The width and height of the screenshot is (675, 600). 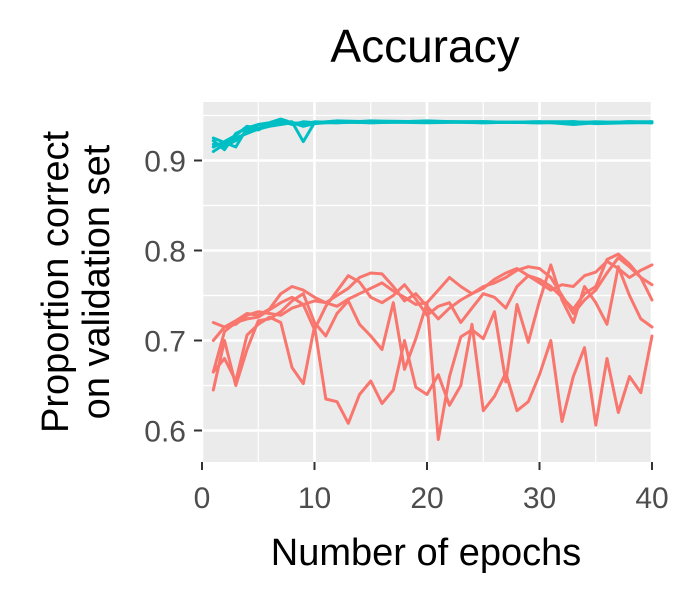 I want to click on x-tick-label: 10, so click(x=314, y=498).